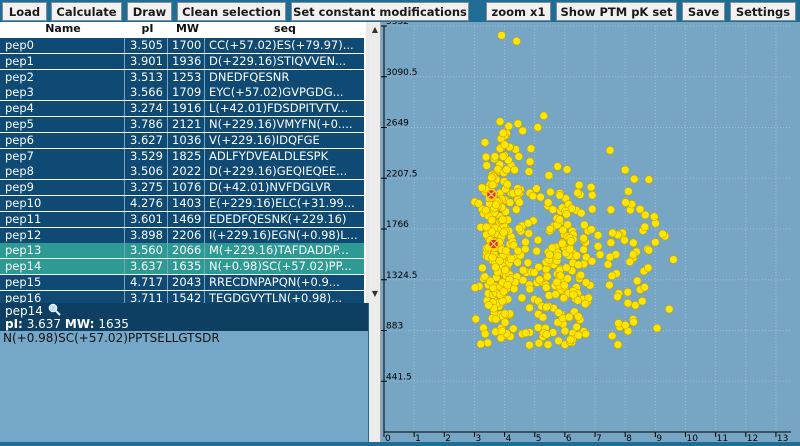  I want to click on settings-button: Settings, so click(763, 11).